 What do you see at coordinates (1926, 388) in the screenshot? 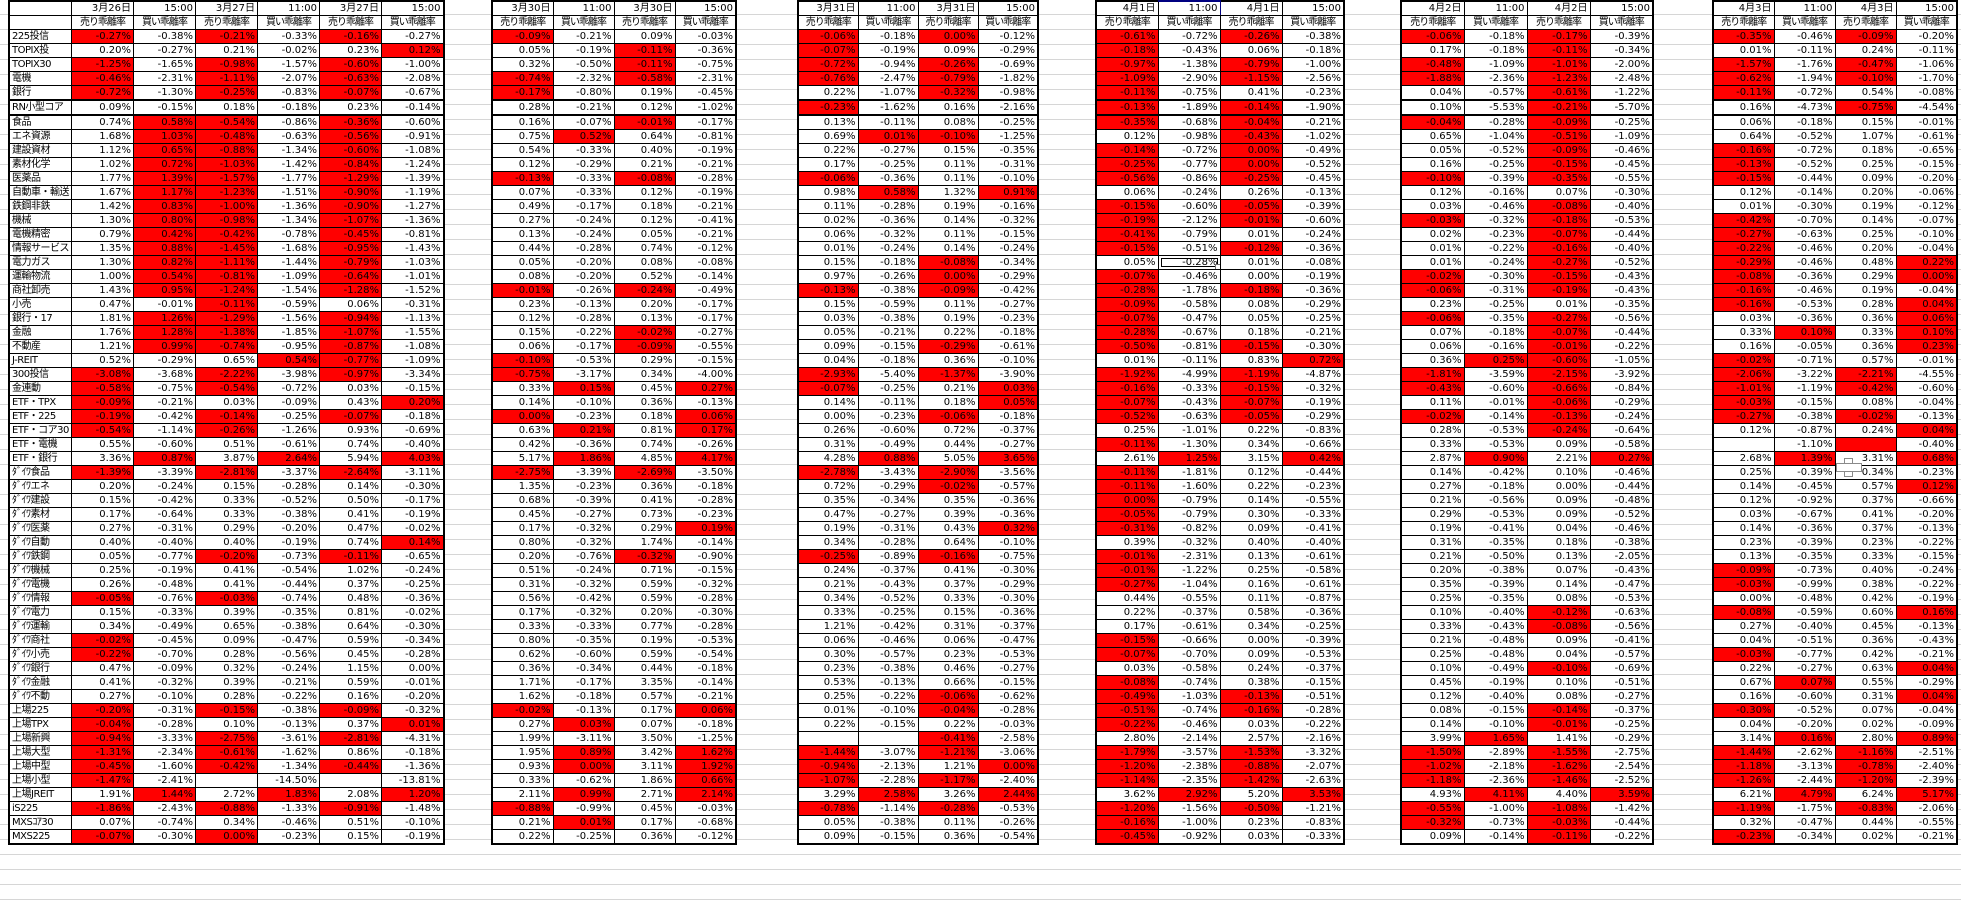
I see `cell: -0.60%` at bounding box center [1926, 388].